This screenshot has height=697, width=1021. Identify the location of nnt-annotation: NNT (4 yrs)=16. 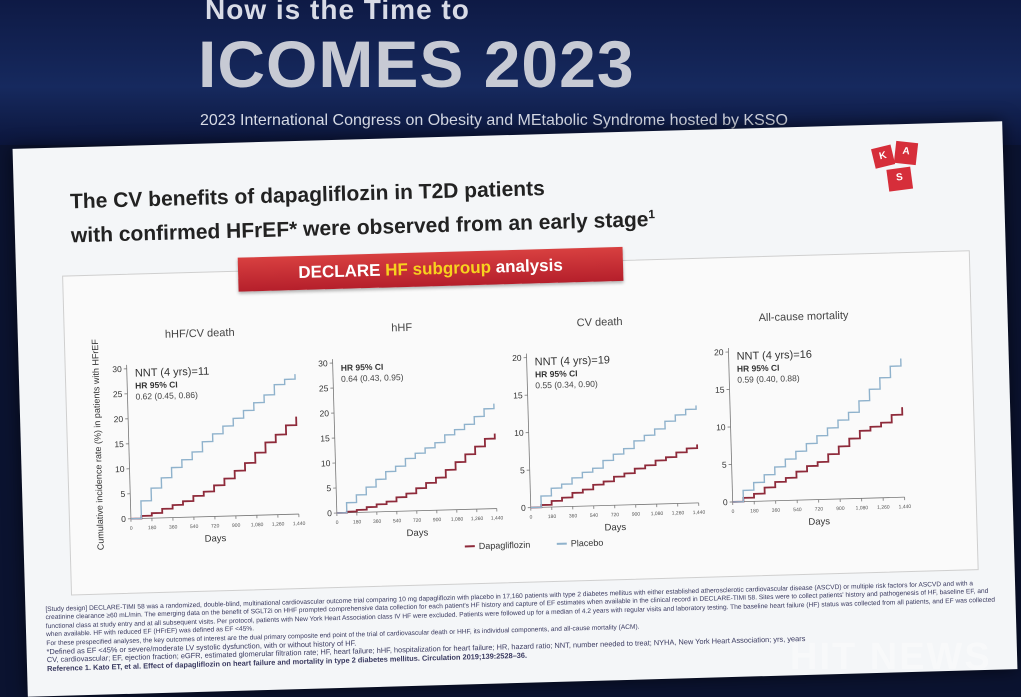
(774, 356).